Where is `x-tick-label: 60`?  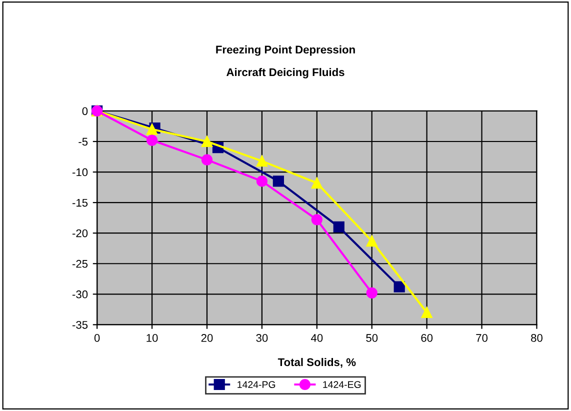 x-tick-label: 60 is located at coordinates (427, 338).